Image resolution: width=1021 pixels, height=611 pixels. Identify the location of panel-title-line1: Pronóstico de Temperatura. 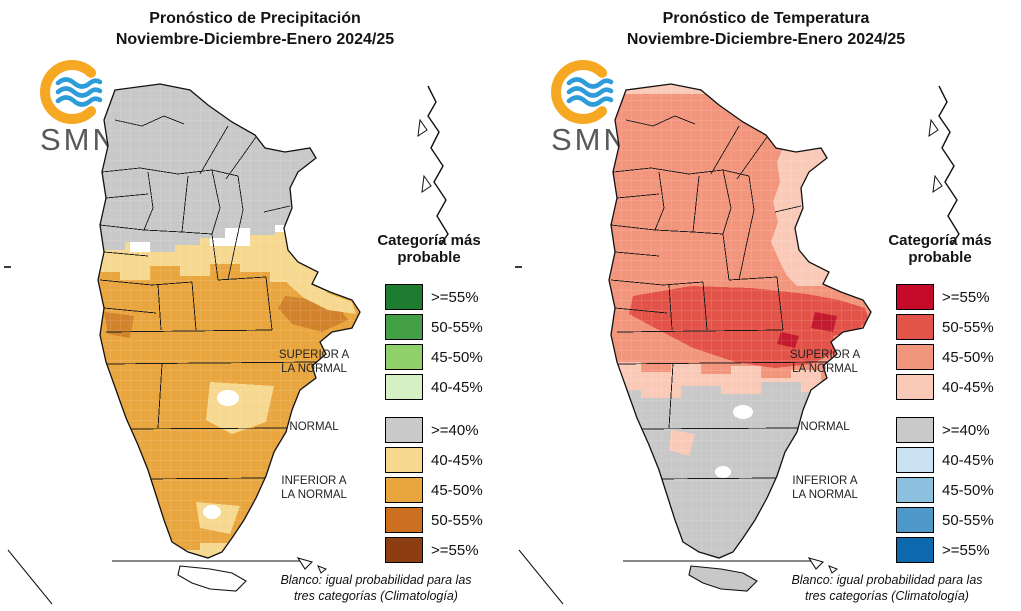
(766, 18).